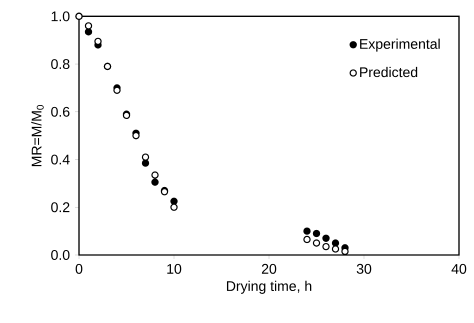 Image resolution: width=474 pixels, height=323 pixels. Describe the element at coordinates (364, 269) in the screenshot. I see `x-tick-label: 30` at that location.